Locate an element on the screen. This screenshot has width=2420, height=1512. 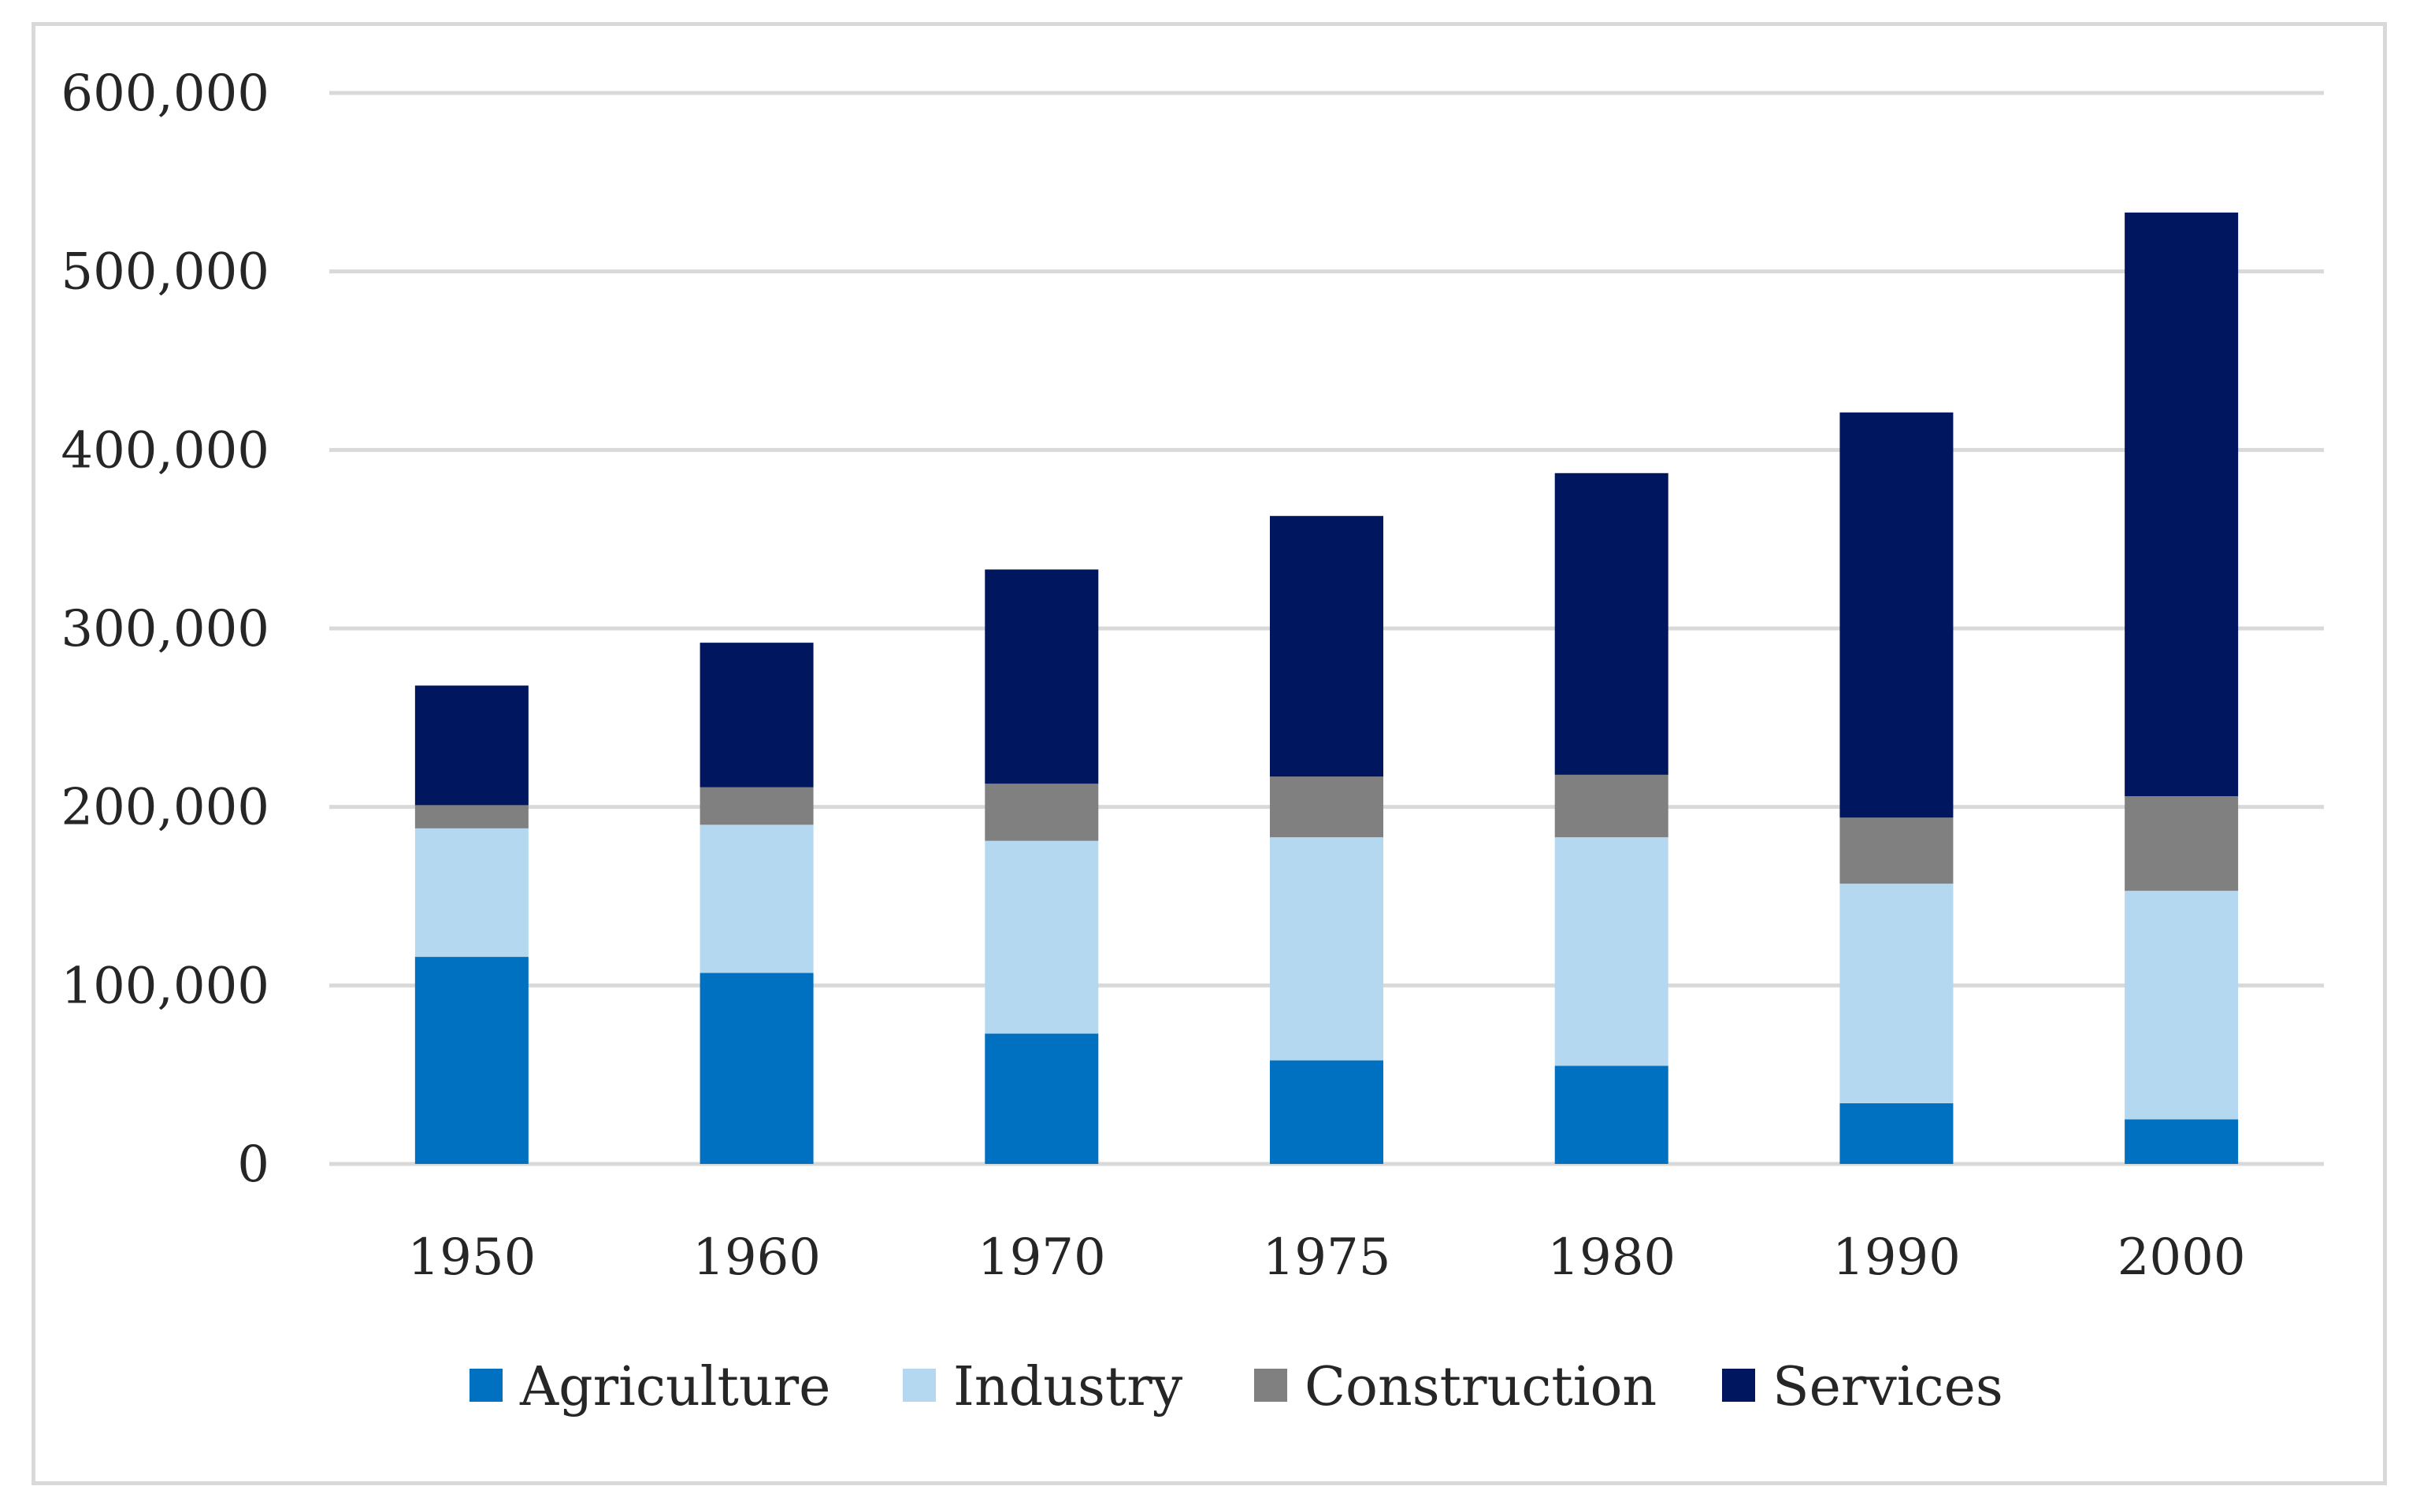
legend-label-industry: Industry is located at coordinates (1068, 1387).